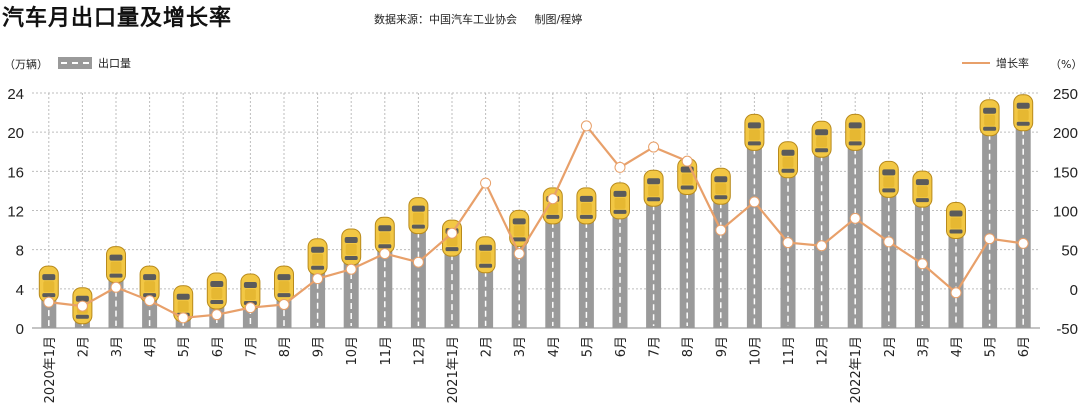  Describe the element at coordinates (251, 346) in the screenshot. I see `x-tick-label: 7月` at that location.